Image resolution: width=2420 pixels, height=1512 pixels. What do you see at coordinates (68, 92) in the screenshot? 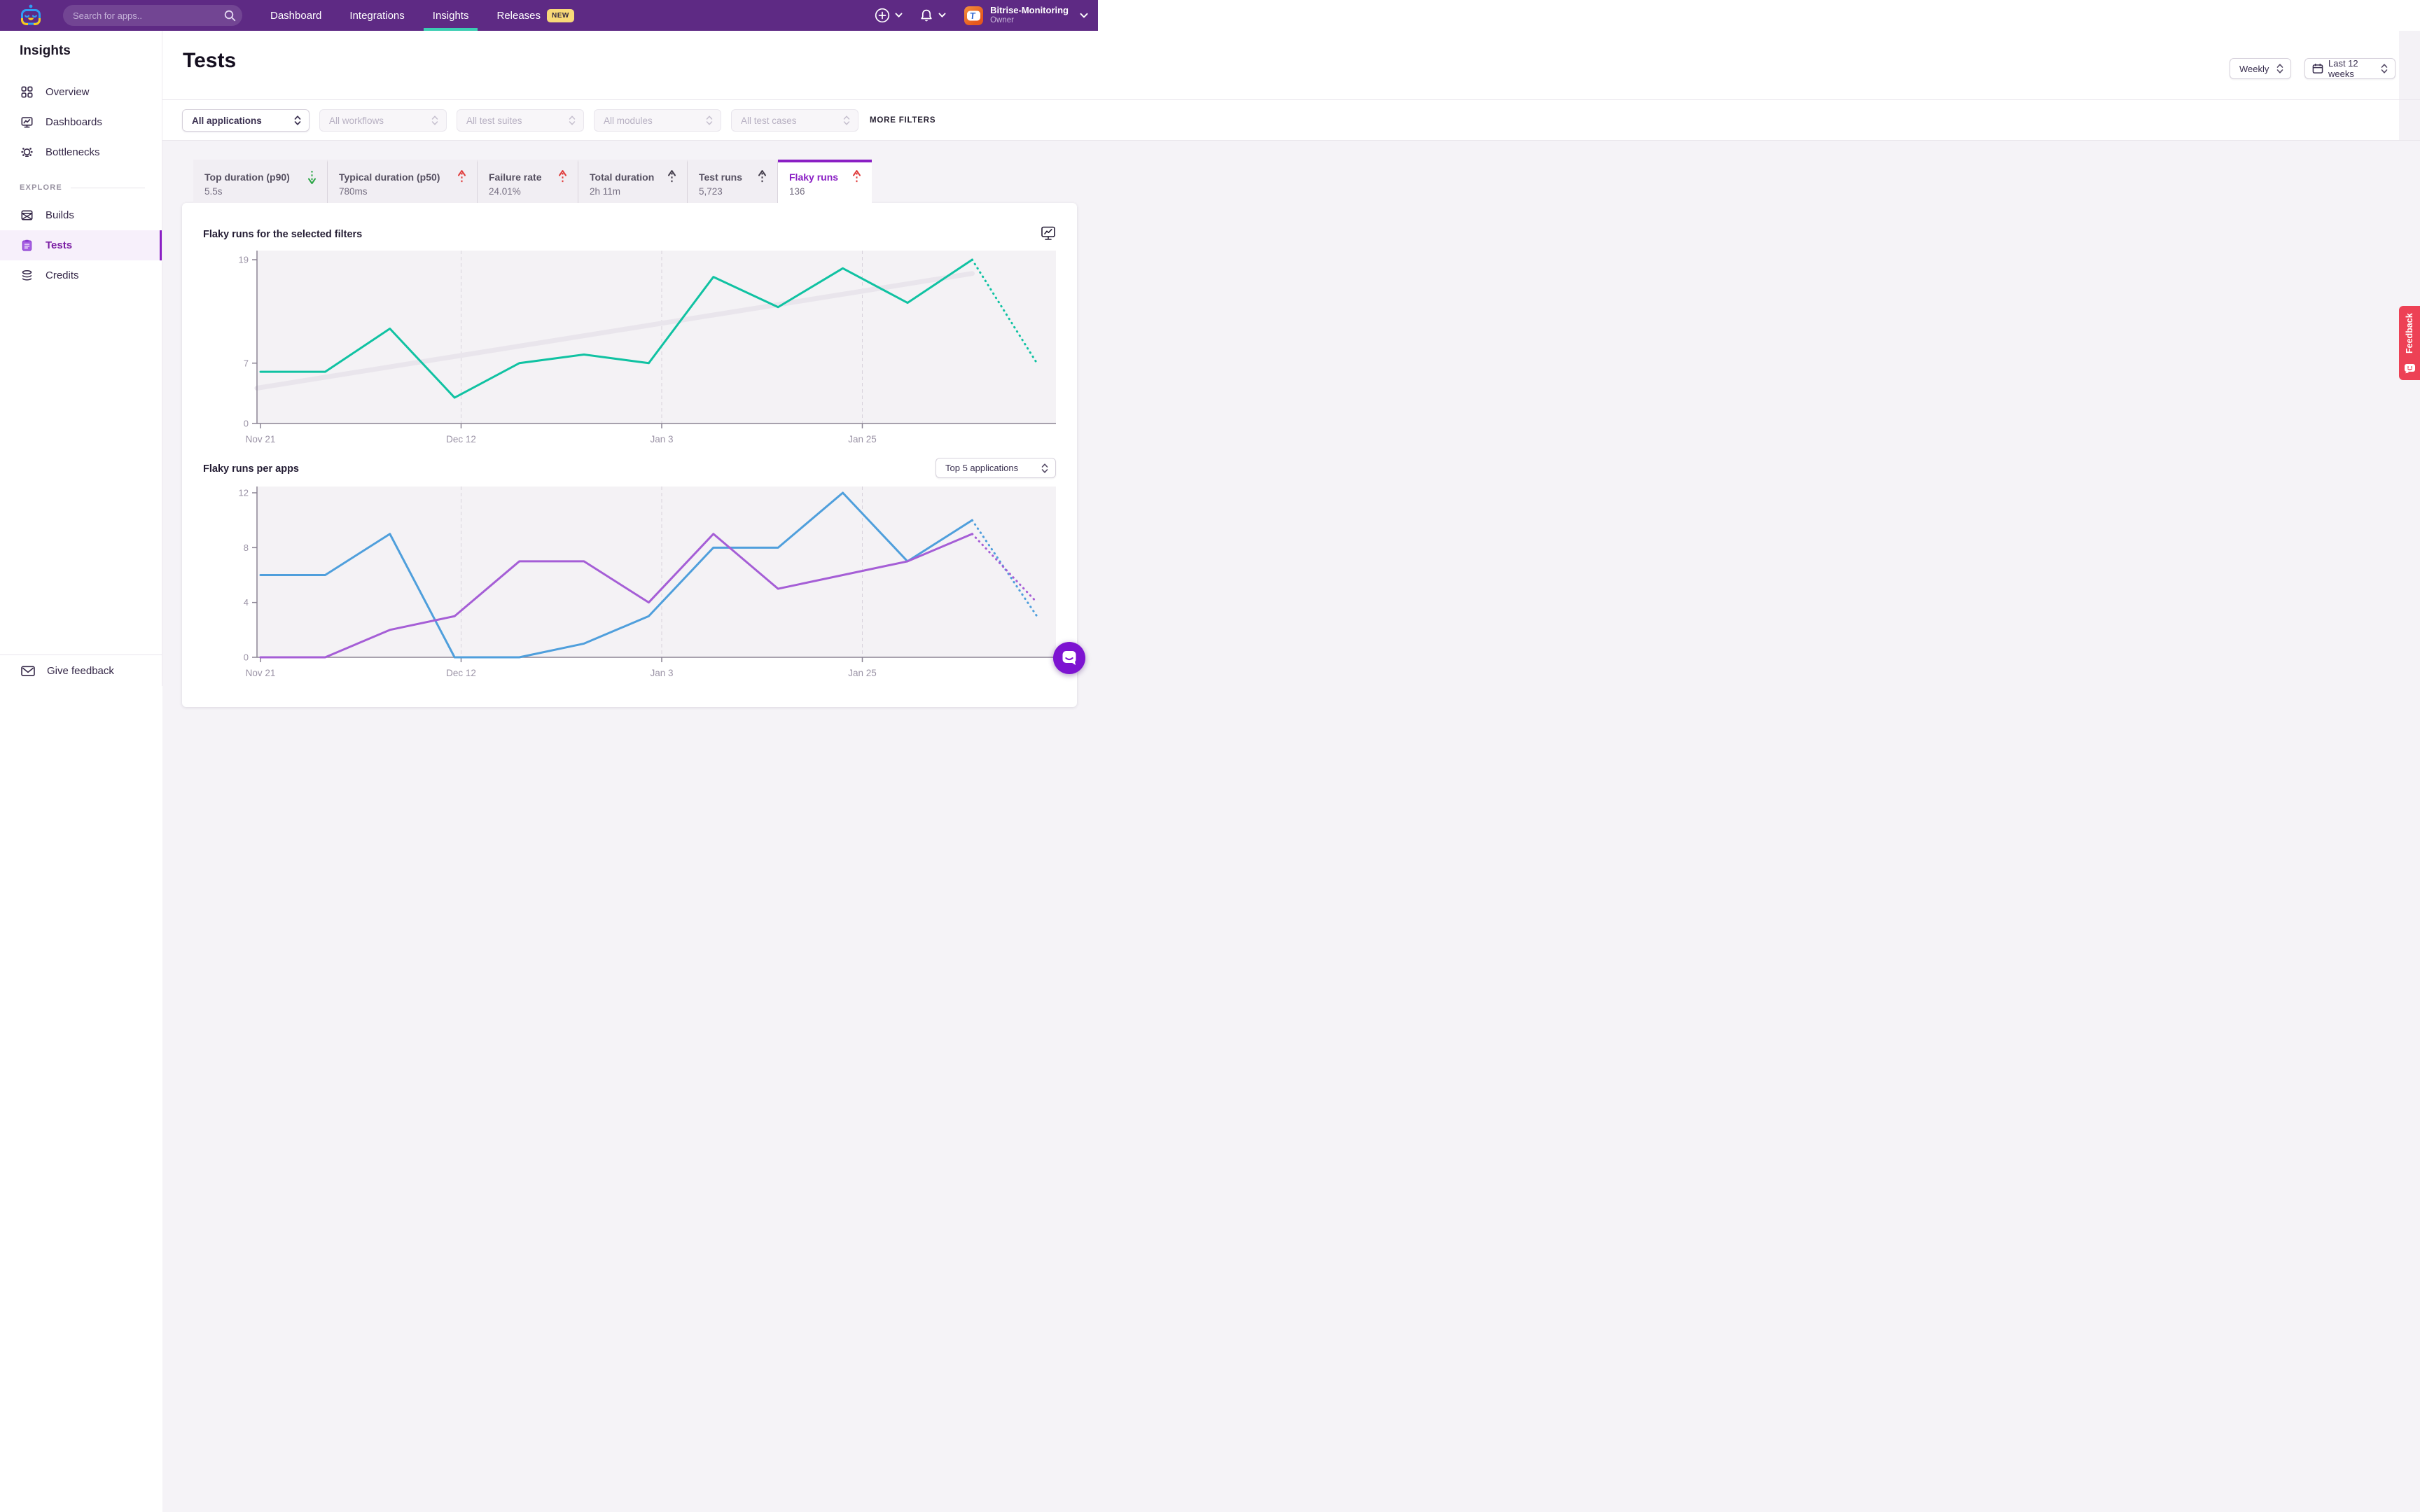
I see `sidebar-item-label: Overview` at bounding box center [68, 92].